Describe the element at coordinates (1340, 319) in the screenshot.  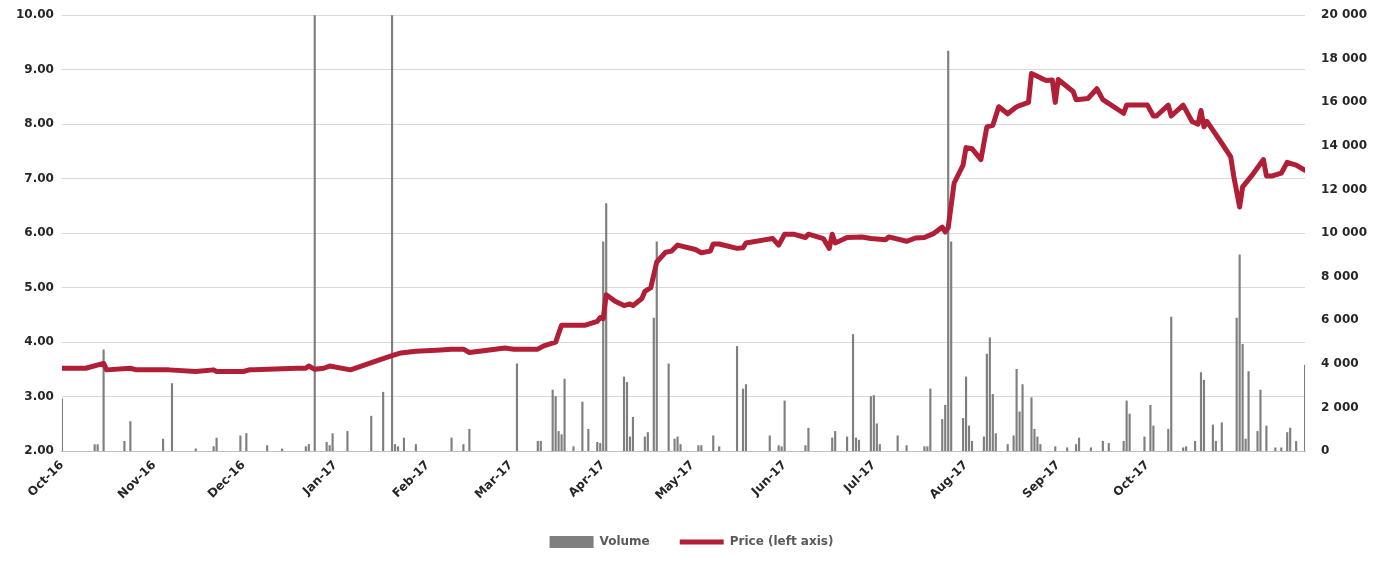
I see `y2-tick-label: 6 000` at that location.